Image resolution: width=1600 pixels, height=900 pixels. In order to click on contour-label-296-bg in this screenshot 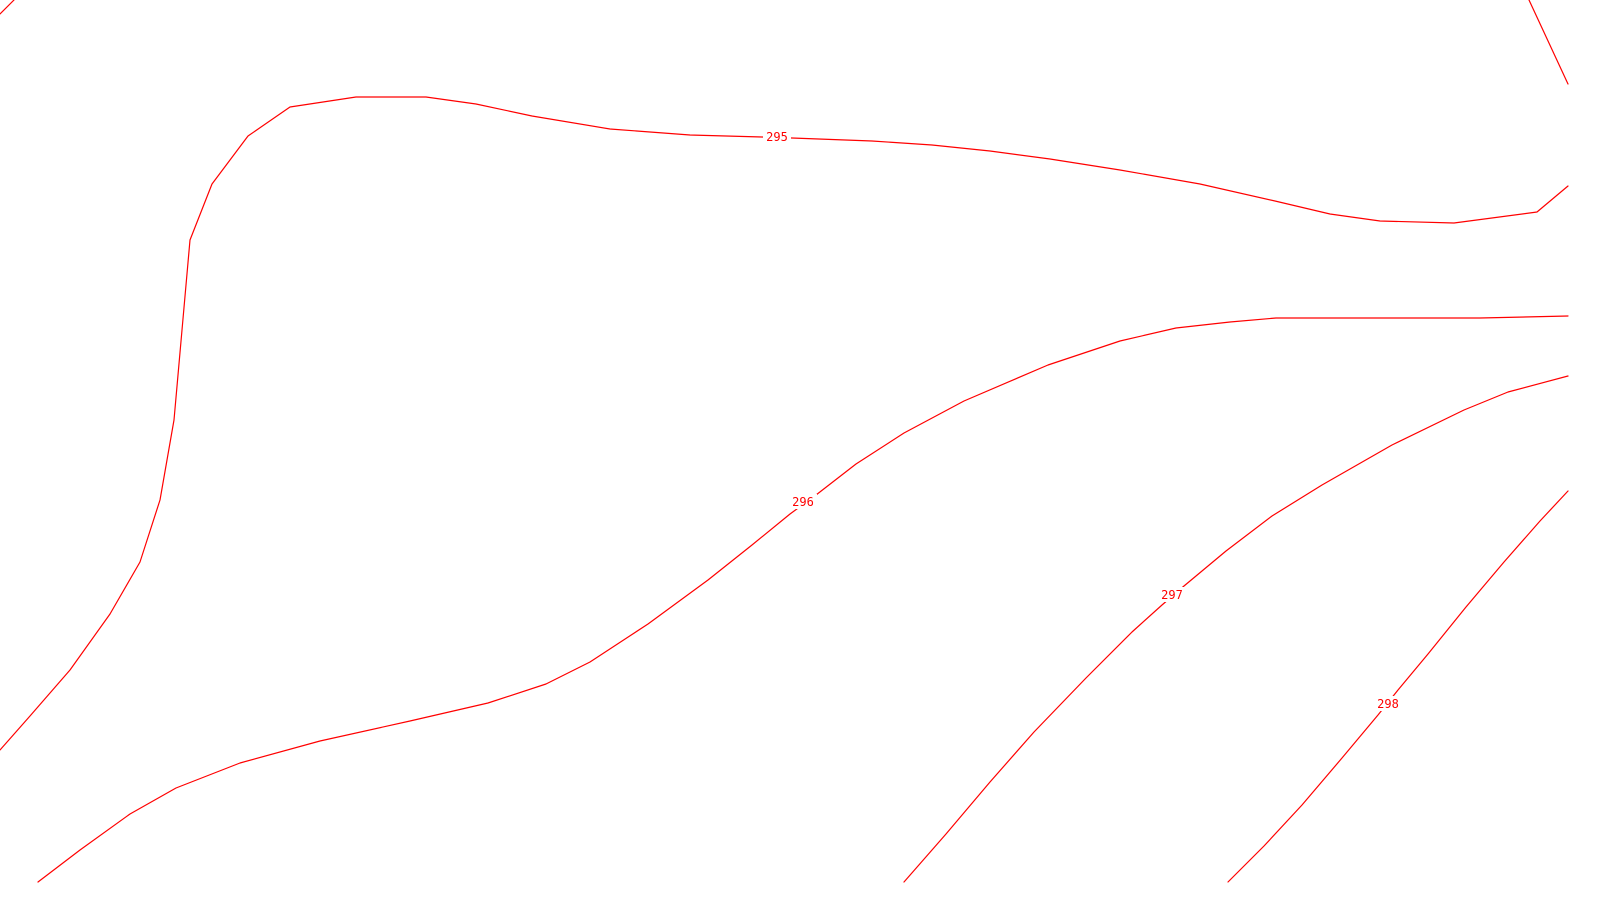, I will do `click(803, 501)`.